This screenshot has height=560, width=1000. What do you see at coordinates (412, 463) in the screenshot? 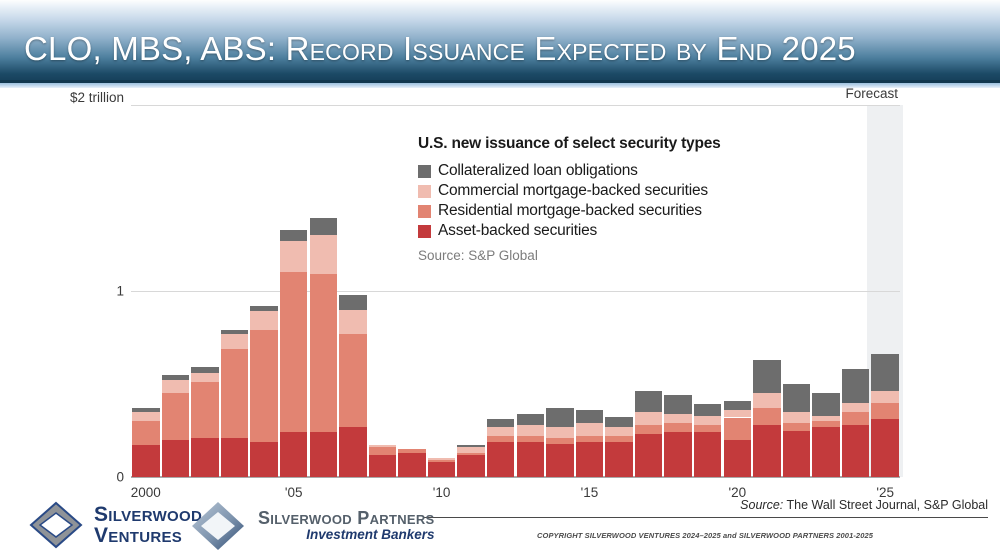
I see `bar-2009` at bounding box center [412, 463].